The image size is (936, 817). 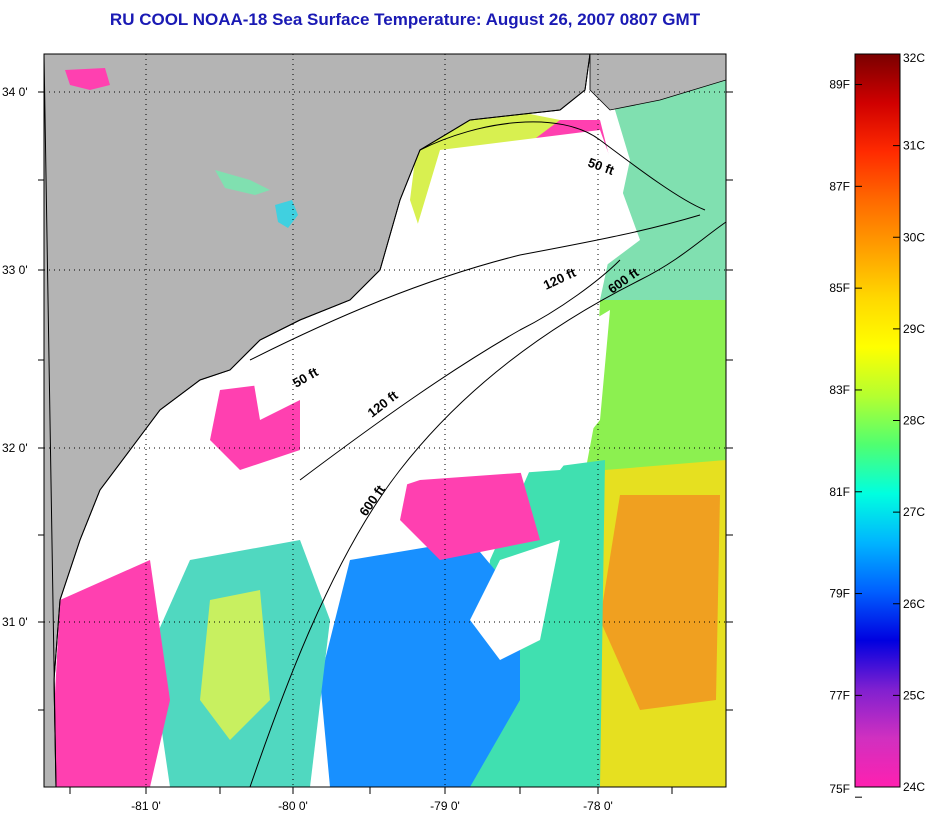 What do you see at coordinates (914, 512) in the screenshot?
I see `colorbar-celsius-label: 27C` at bounding box center [914, 512].